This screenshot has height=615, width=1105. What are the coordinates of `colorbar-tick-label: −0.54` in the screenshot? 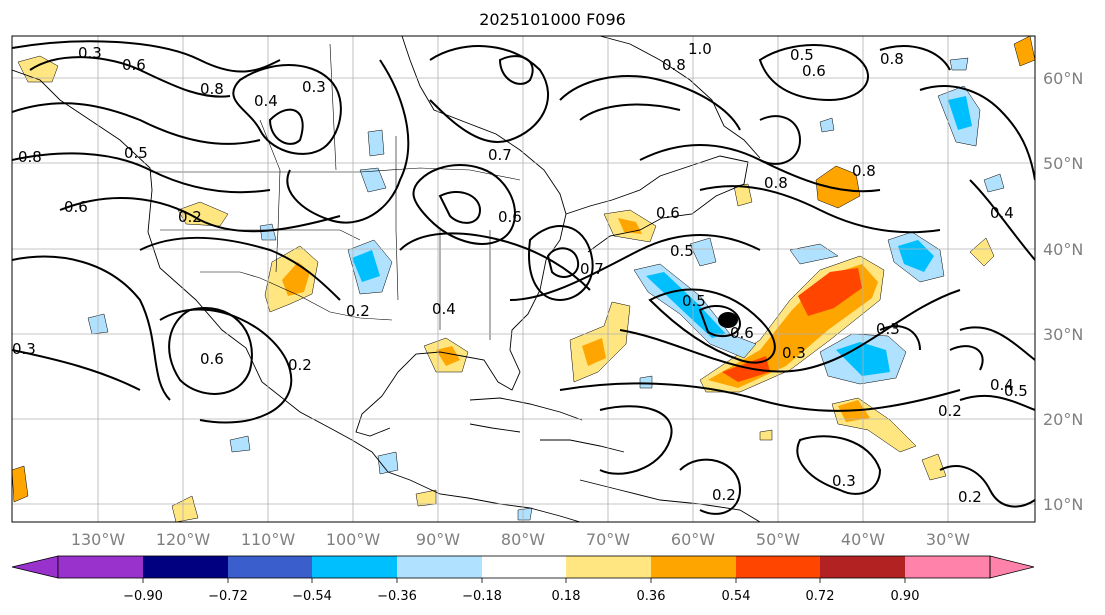 It's located at (312, 596).